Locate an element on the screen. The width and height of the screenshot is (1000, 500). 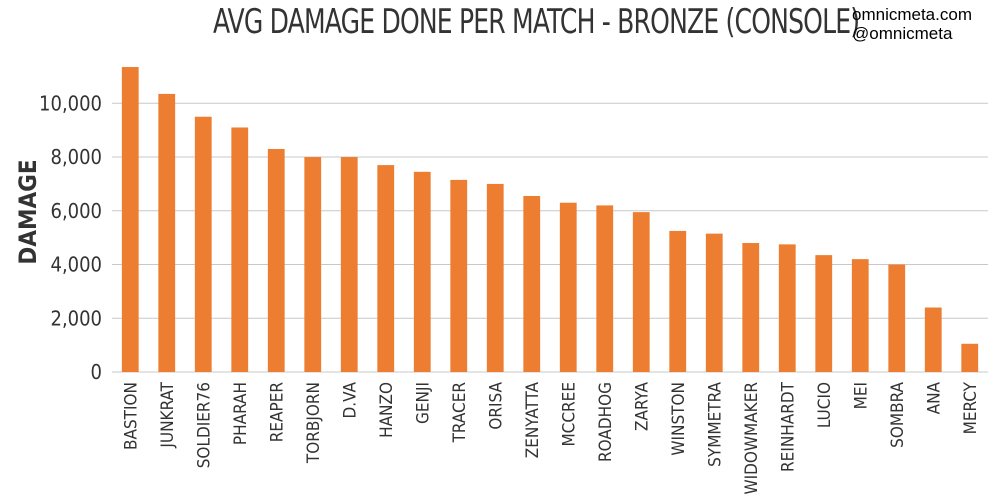
bar-ana is located at coordinates (933, 339).